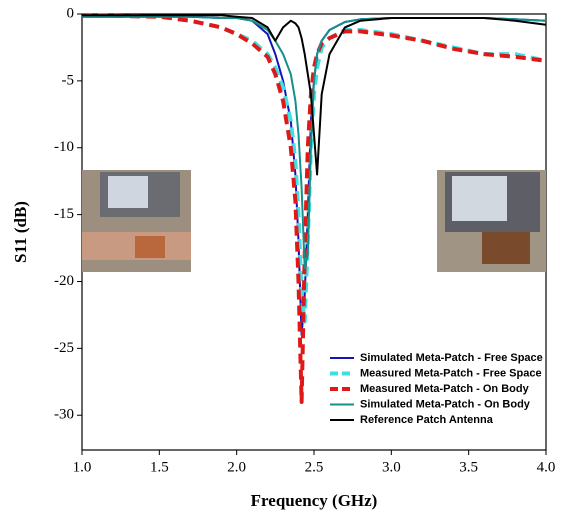  I want to click on legend-label: Simulated Meta-Patch - On Body, so click(445, 404).